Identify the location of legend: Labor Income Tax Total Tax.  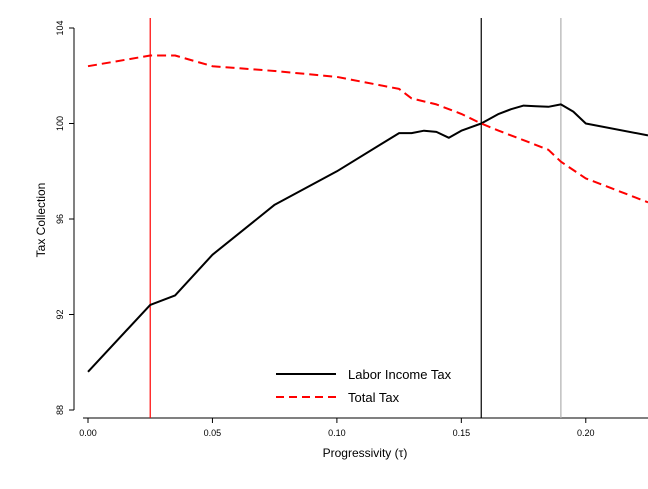
(364, 386).